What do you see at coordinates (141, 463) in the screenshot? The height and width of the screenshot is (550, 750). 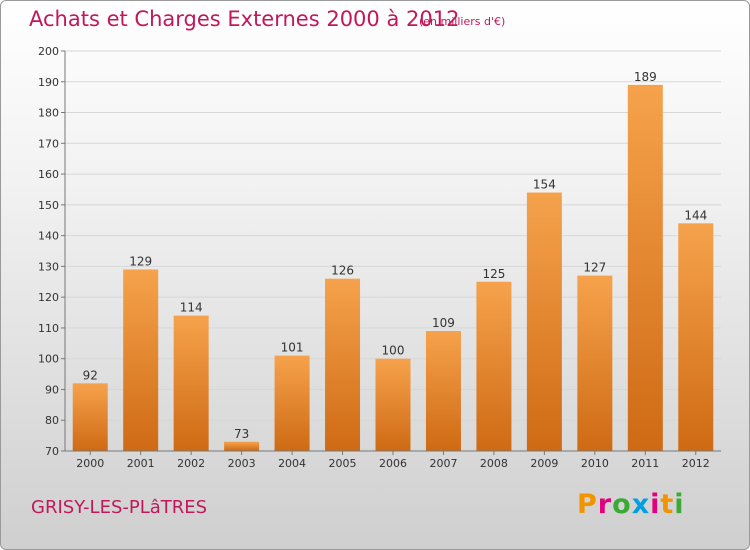 I see `x-tick-label: 2001` at bounding box center [141, 463].